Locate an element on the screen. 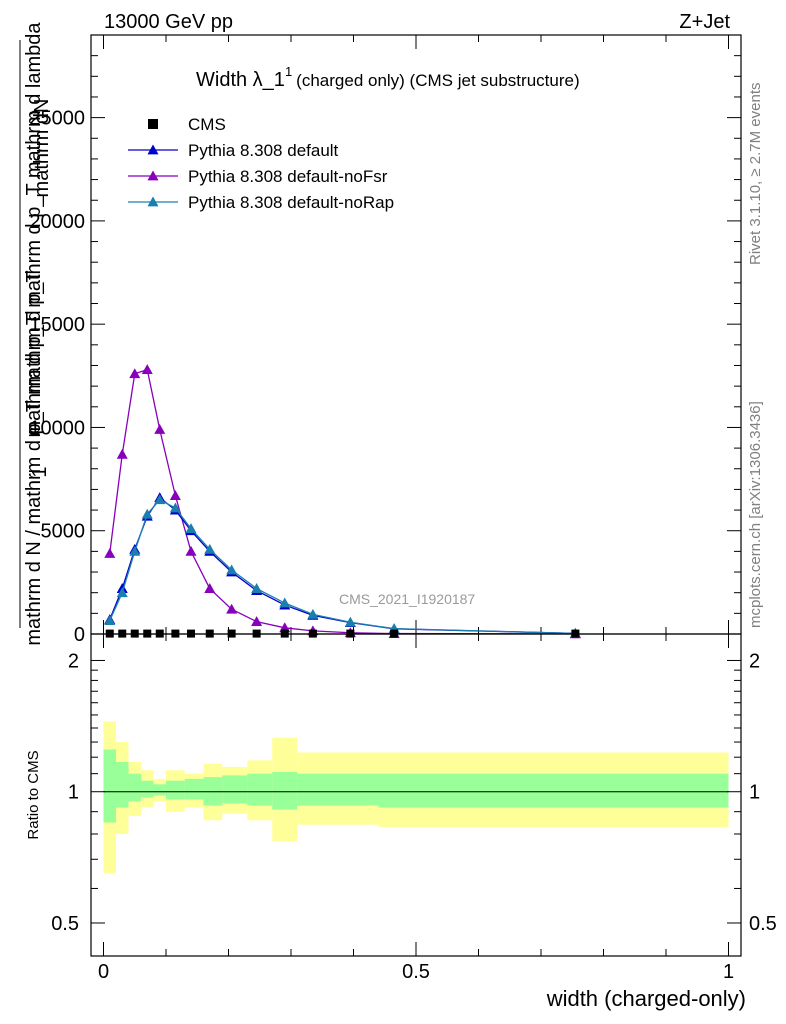  x-axis-label: width (charged-only) is located at coordinates (646, 998).